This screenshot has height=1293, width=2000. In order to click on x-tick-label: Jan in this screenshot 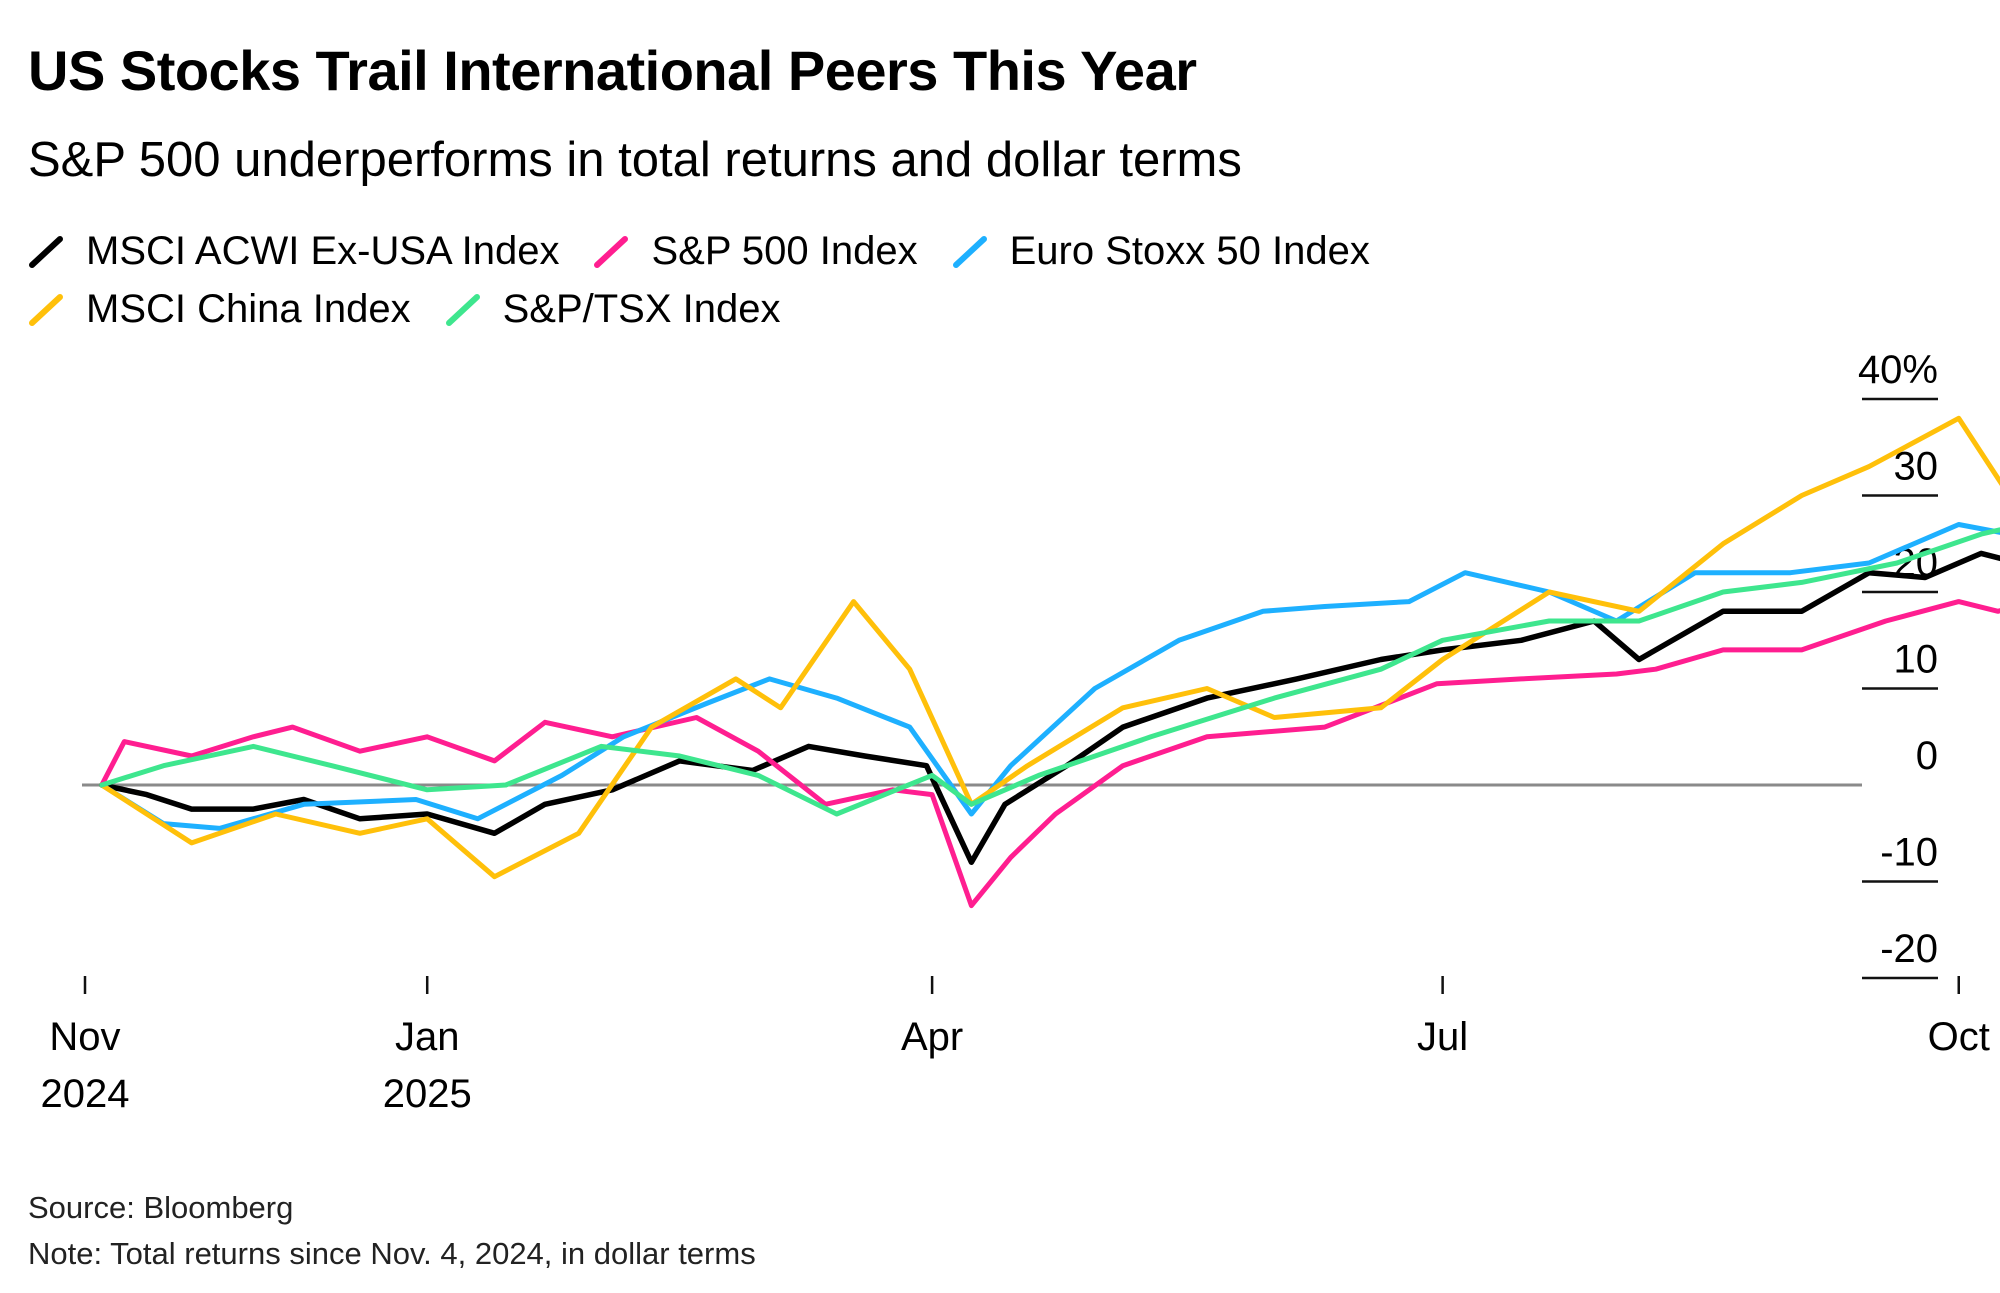, I will do `click(427, 1037)`.